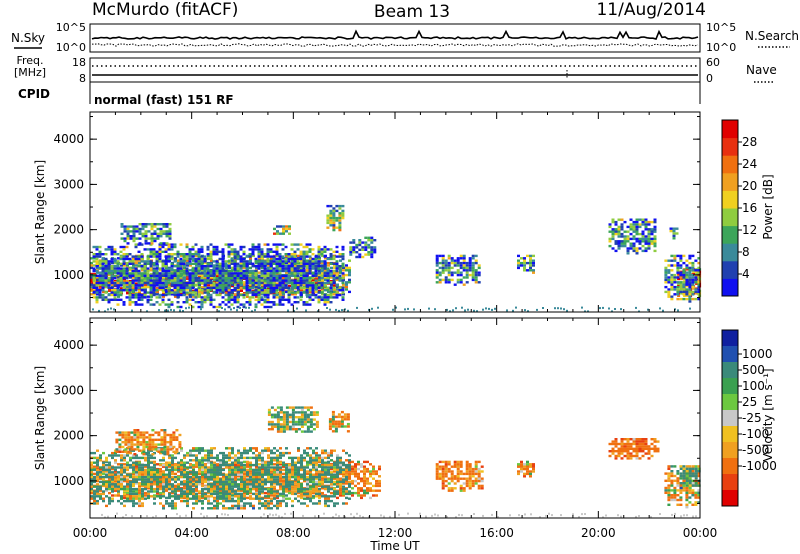 This screenshot has height=554, width=800. I want to click on noise-right-tick-bottom: 10^0, so click(721, 47).